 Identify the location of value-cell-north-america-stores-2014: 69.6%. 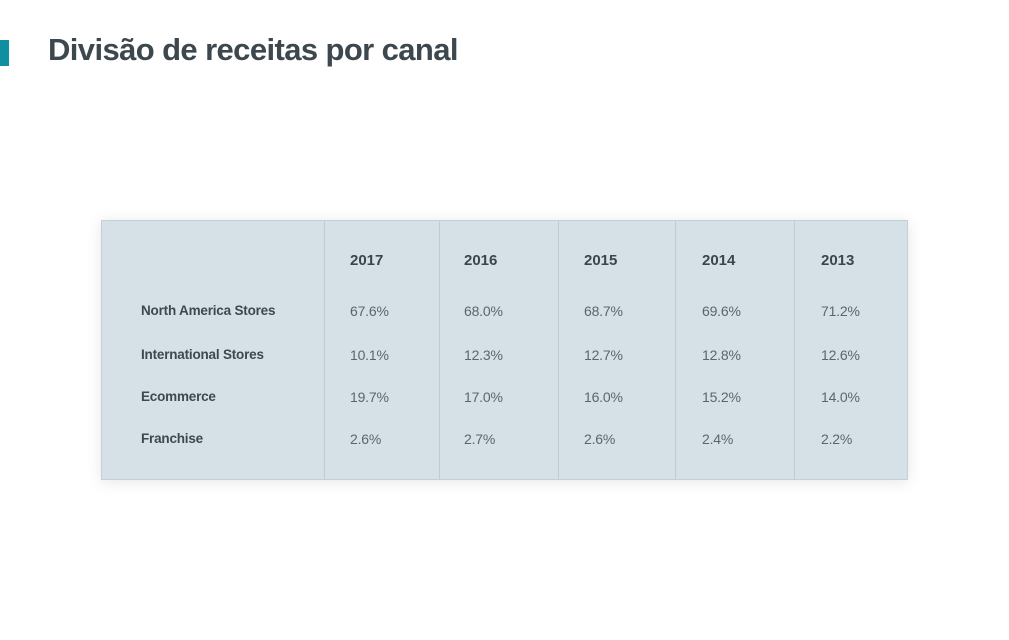
(721, 311).